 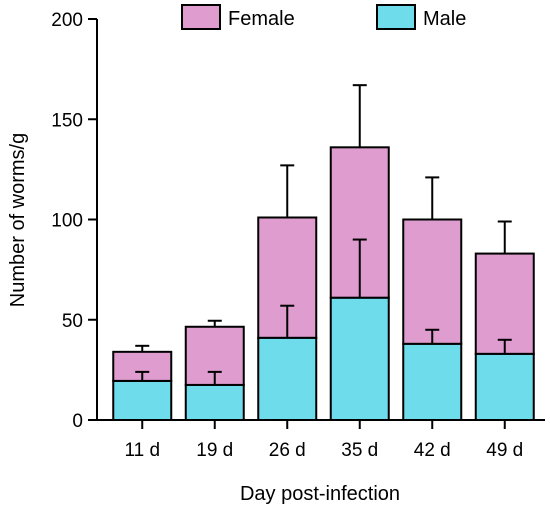 I want to click on x-tick-label: 19 d, so click(x=214, y=450).